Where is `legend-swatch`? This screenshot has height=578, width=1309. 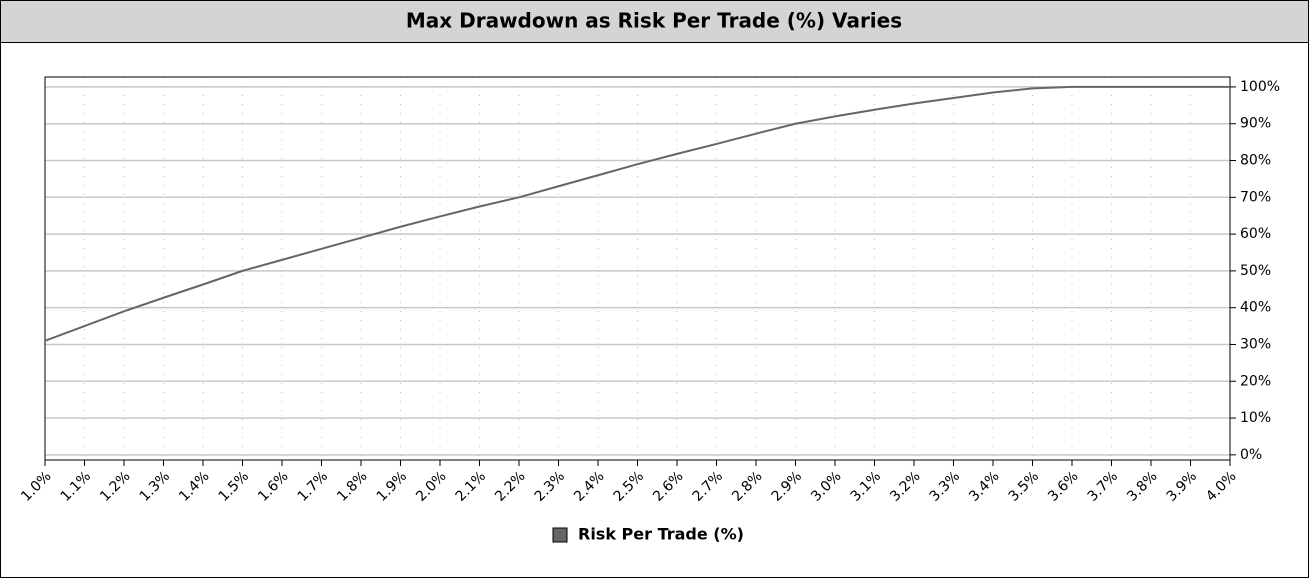 legend-swatch is located at coordinates (560, 535).